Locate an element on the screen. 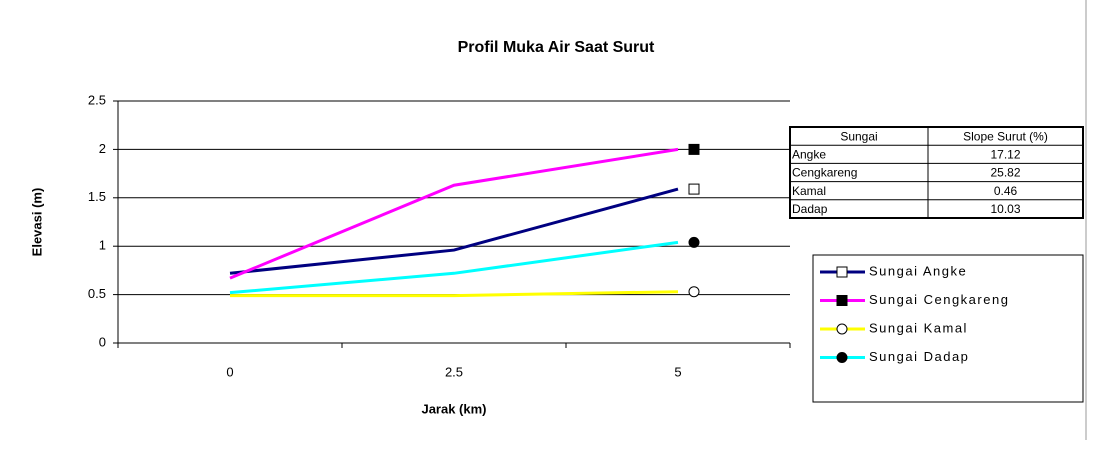  table-header: Slope Surut (%) is located at coordinates (1005, 136).